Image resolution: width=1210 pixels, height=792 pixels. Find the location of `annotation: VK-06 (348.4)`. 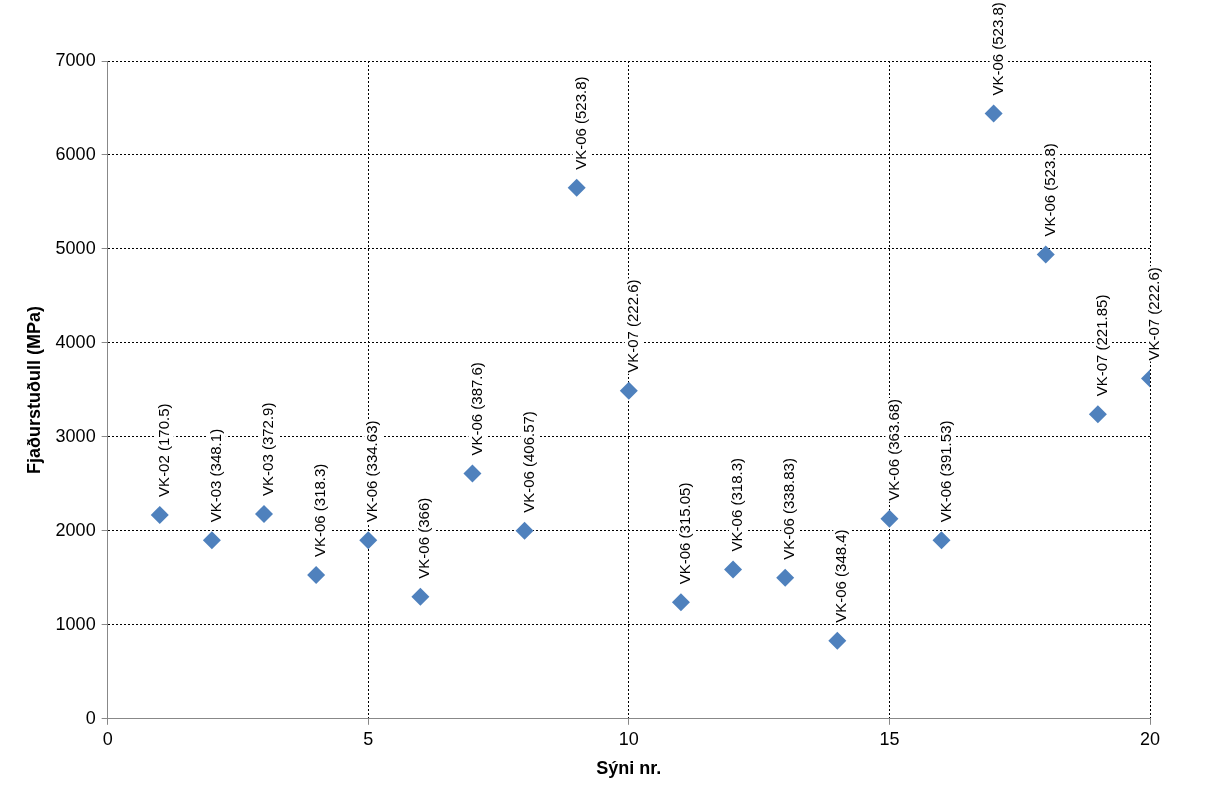

annotation: VK-06 (348.4) is located at coordinates (841, 576).